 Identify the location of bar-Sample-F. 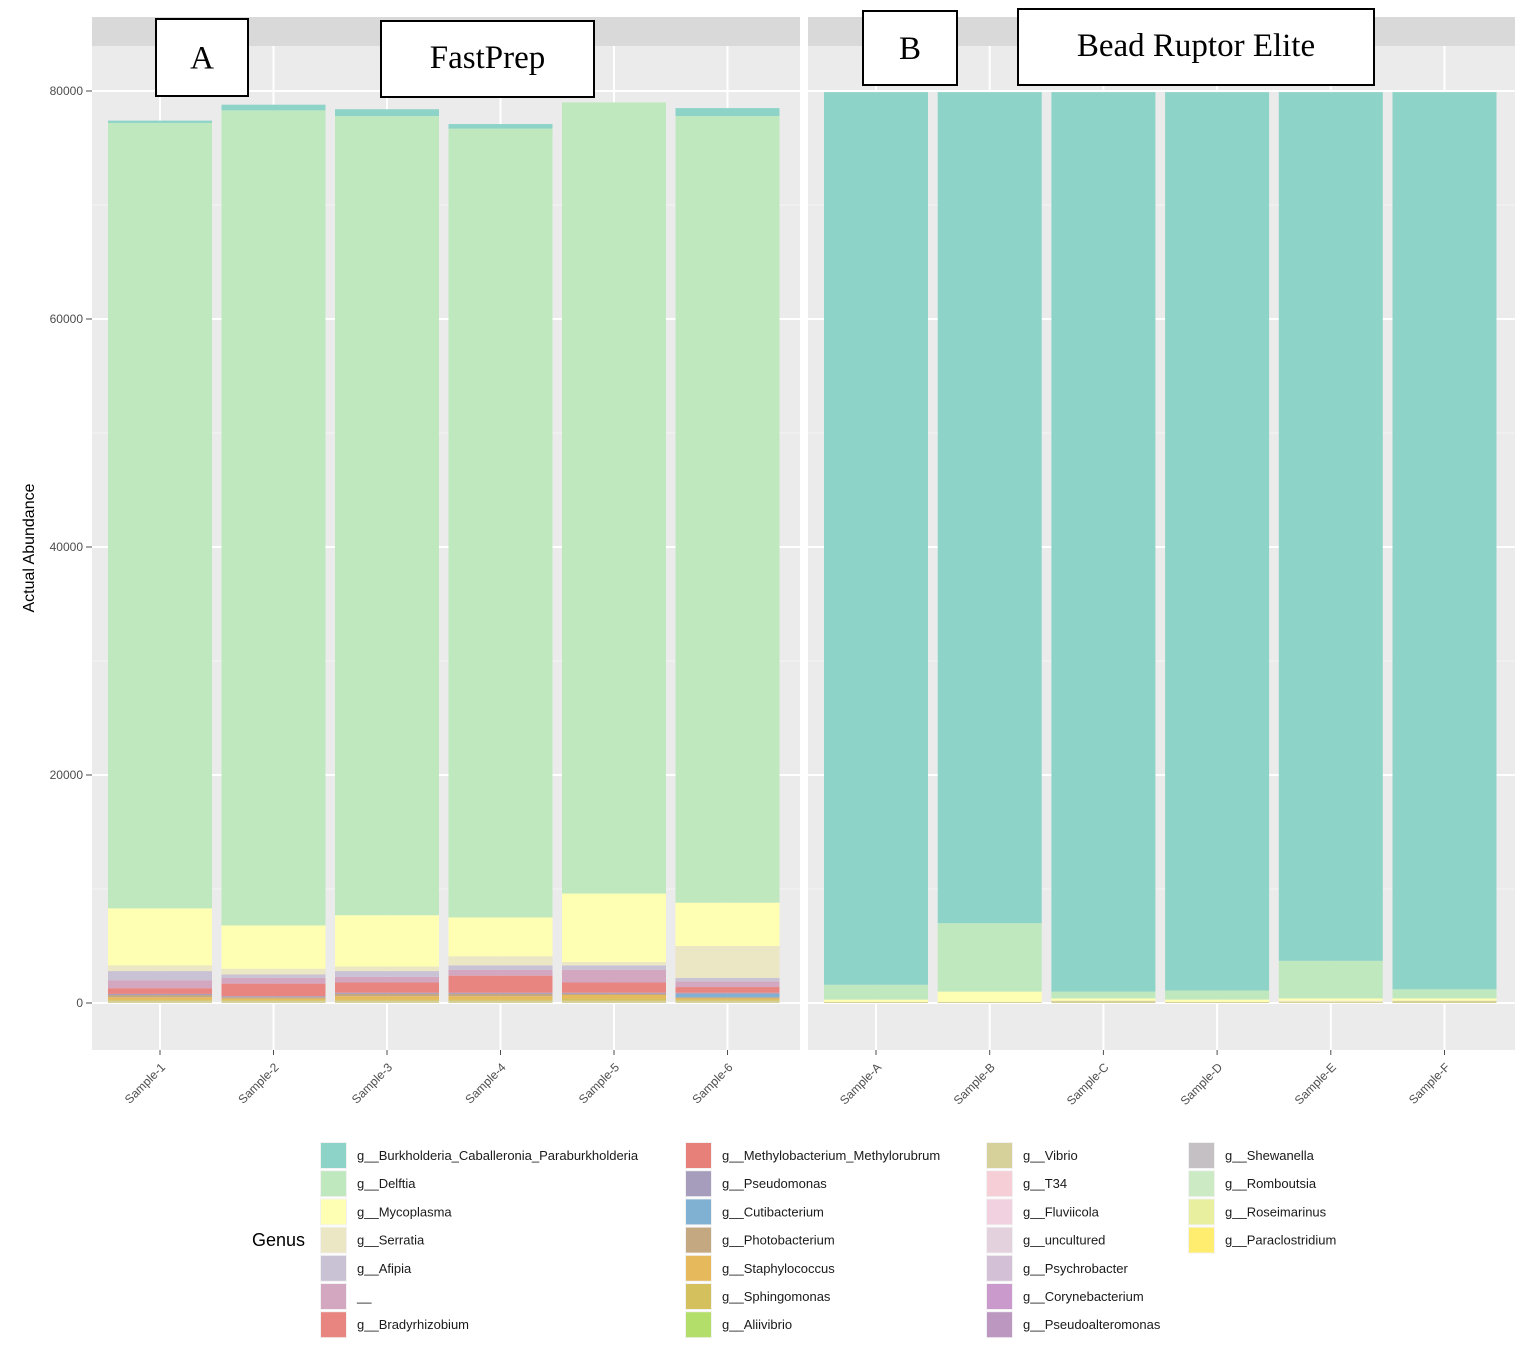
(1444, 547).